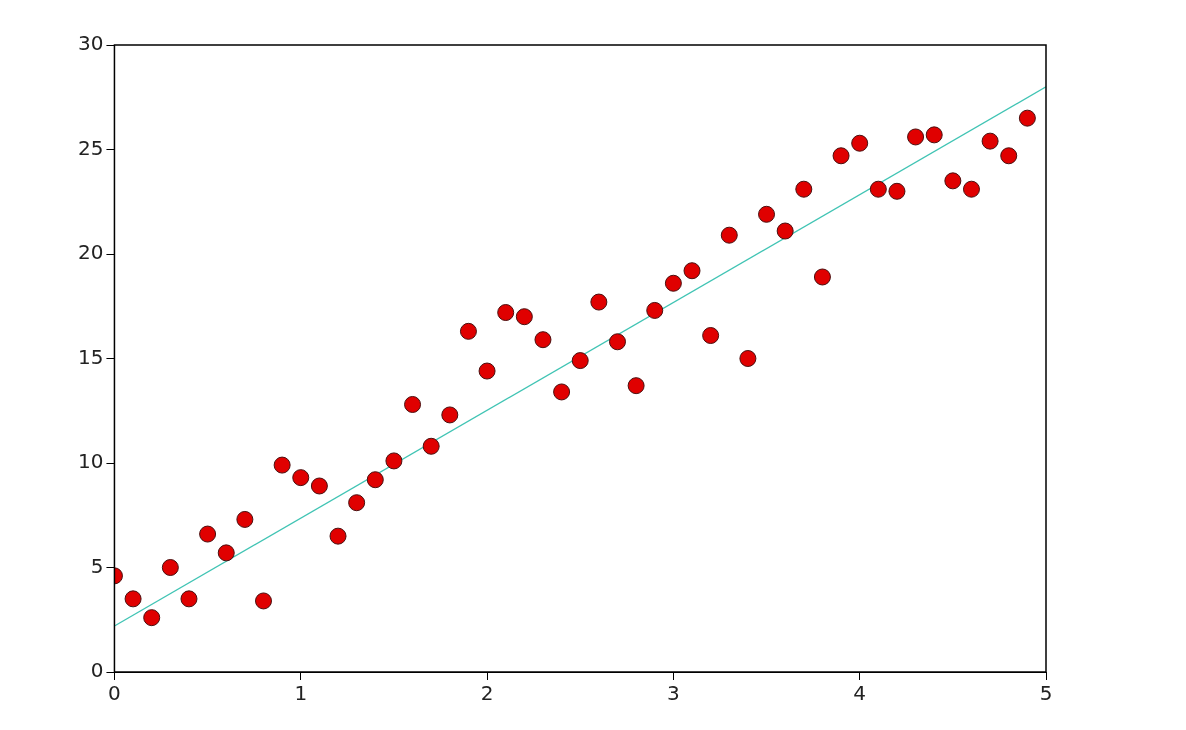  I want to click on y-tick-label: 15, so click(91, 356).